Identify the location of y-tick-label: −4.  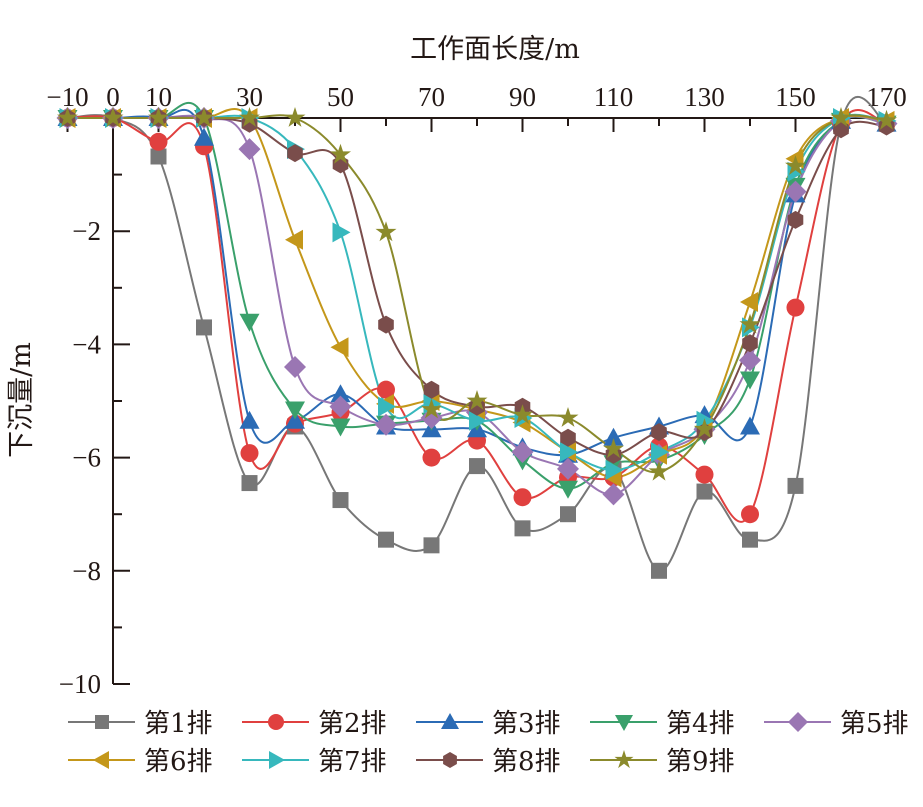
(86, 344).